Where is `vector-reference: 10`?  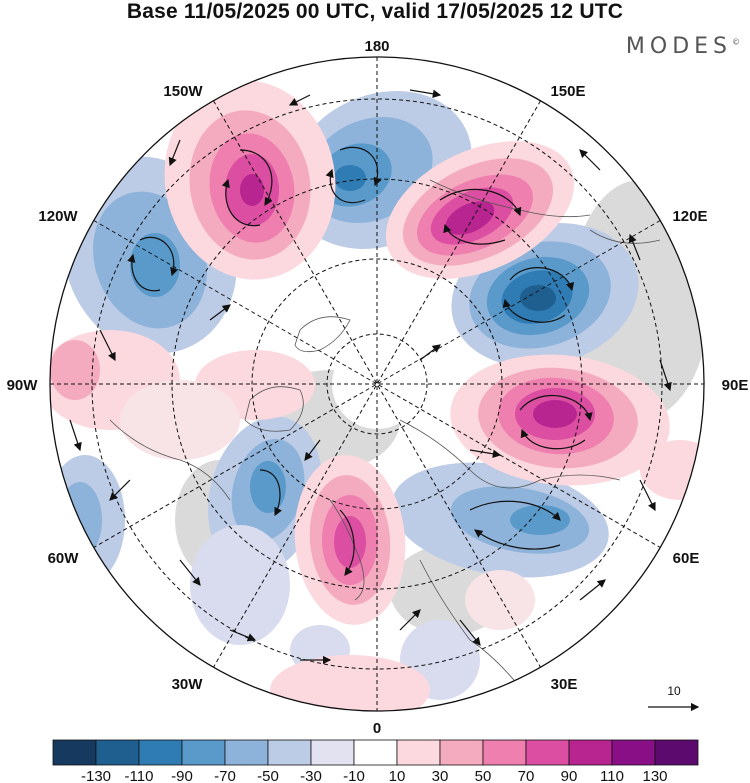
vector-reference: 10 is located at coordinates (674, 698).